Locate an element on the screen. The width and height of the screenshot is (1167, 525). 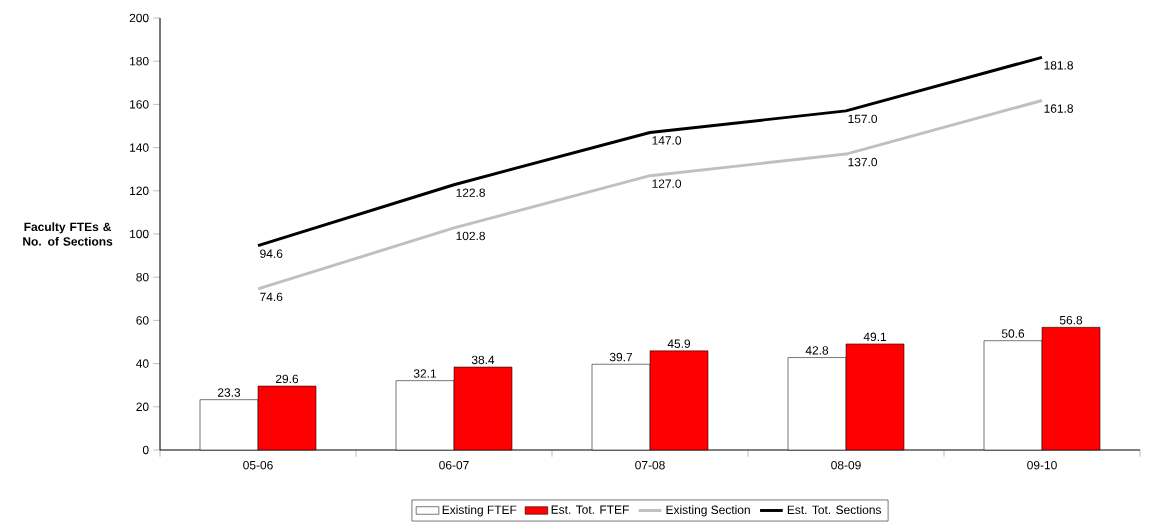
data-label: 32.1 is located at coordinates (425, 373).